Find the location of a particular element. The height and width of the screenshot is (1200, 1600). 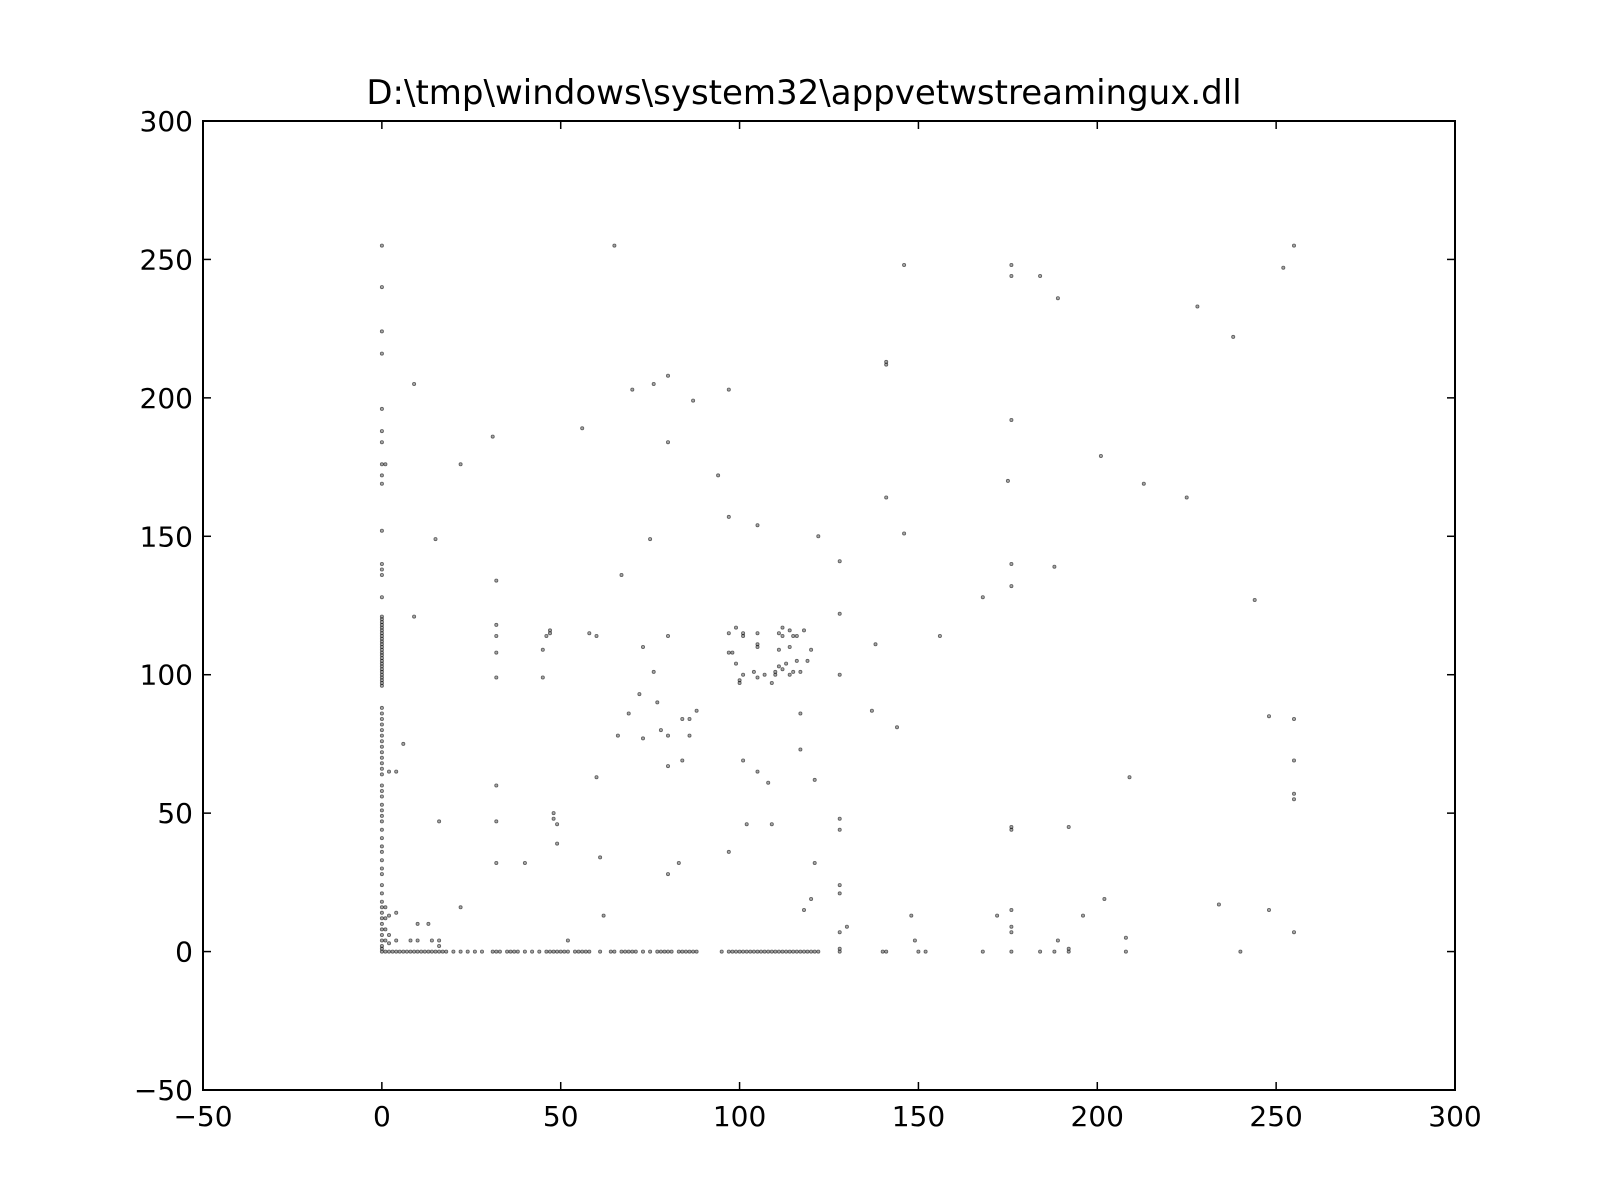

x-tick-label: 50 is located at coordinates (561, 1116).